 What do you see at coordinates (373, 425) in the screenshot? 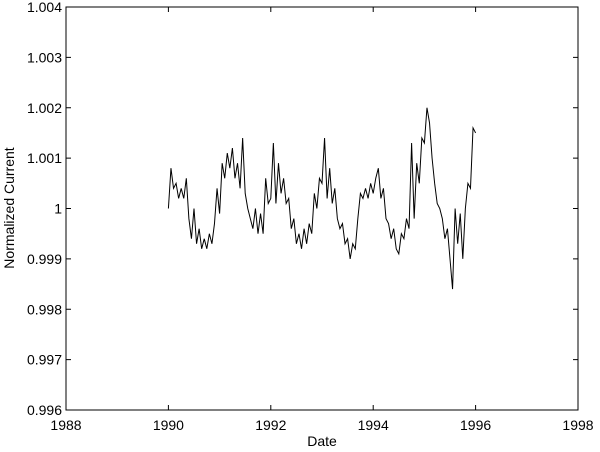
I see `x-tick-label: 1994` at bounding box center [373, 425].